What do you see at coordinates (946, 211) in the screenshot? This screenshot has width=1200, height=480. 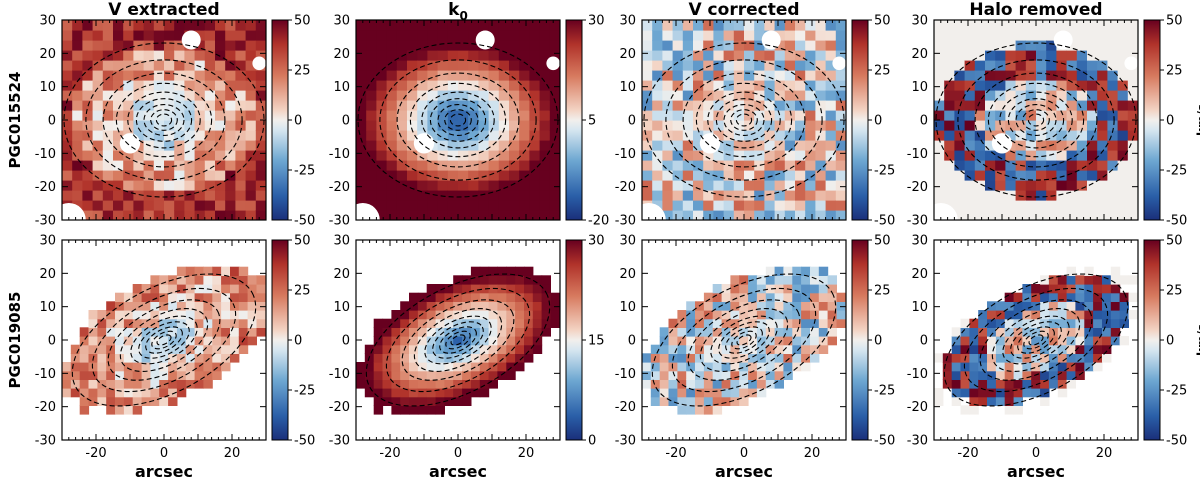 I see `masked-star` at bounding box center [946, 211].